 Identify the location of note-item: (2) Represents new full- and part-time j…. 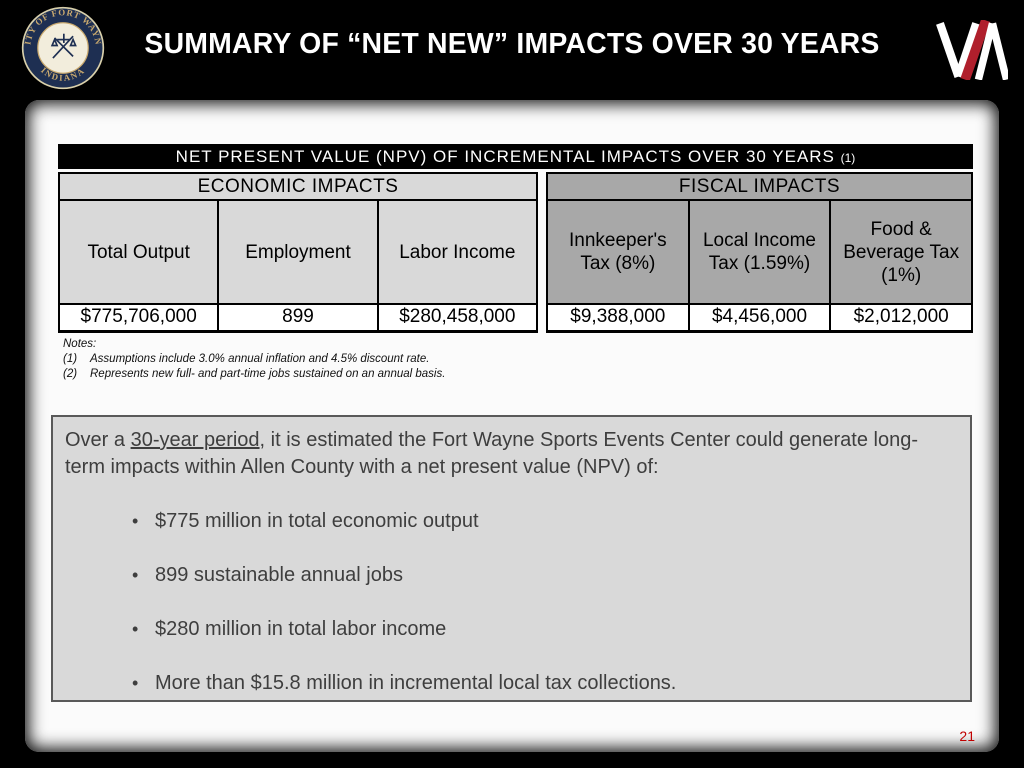
(254, 374).